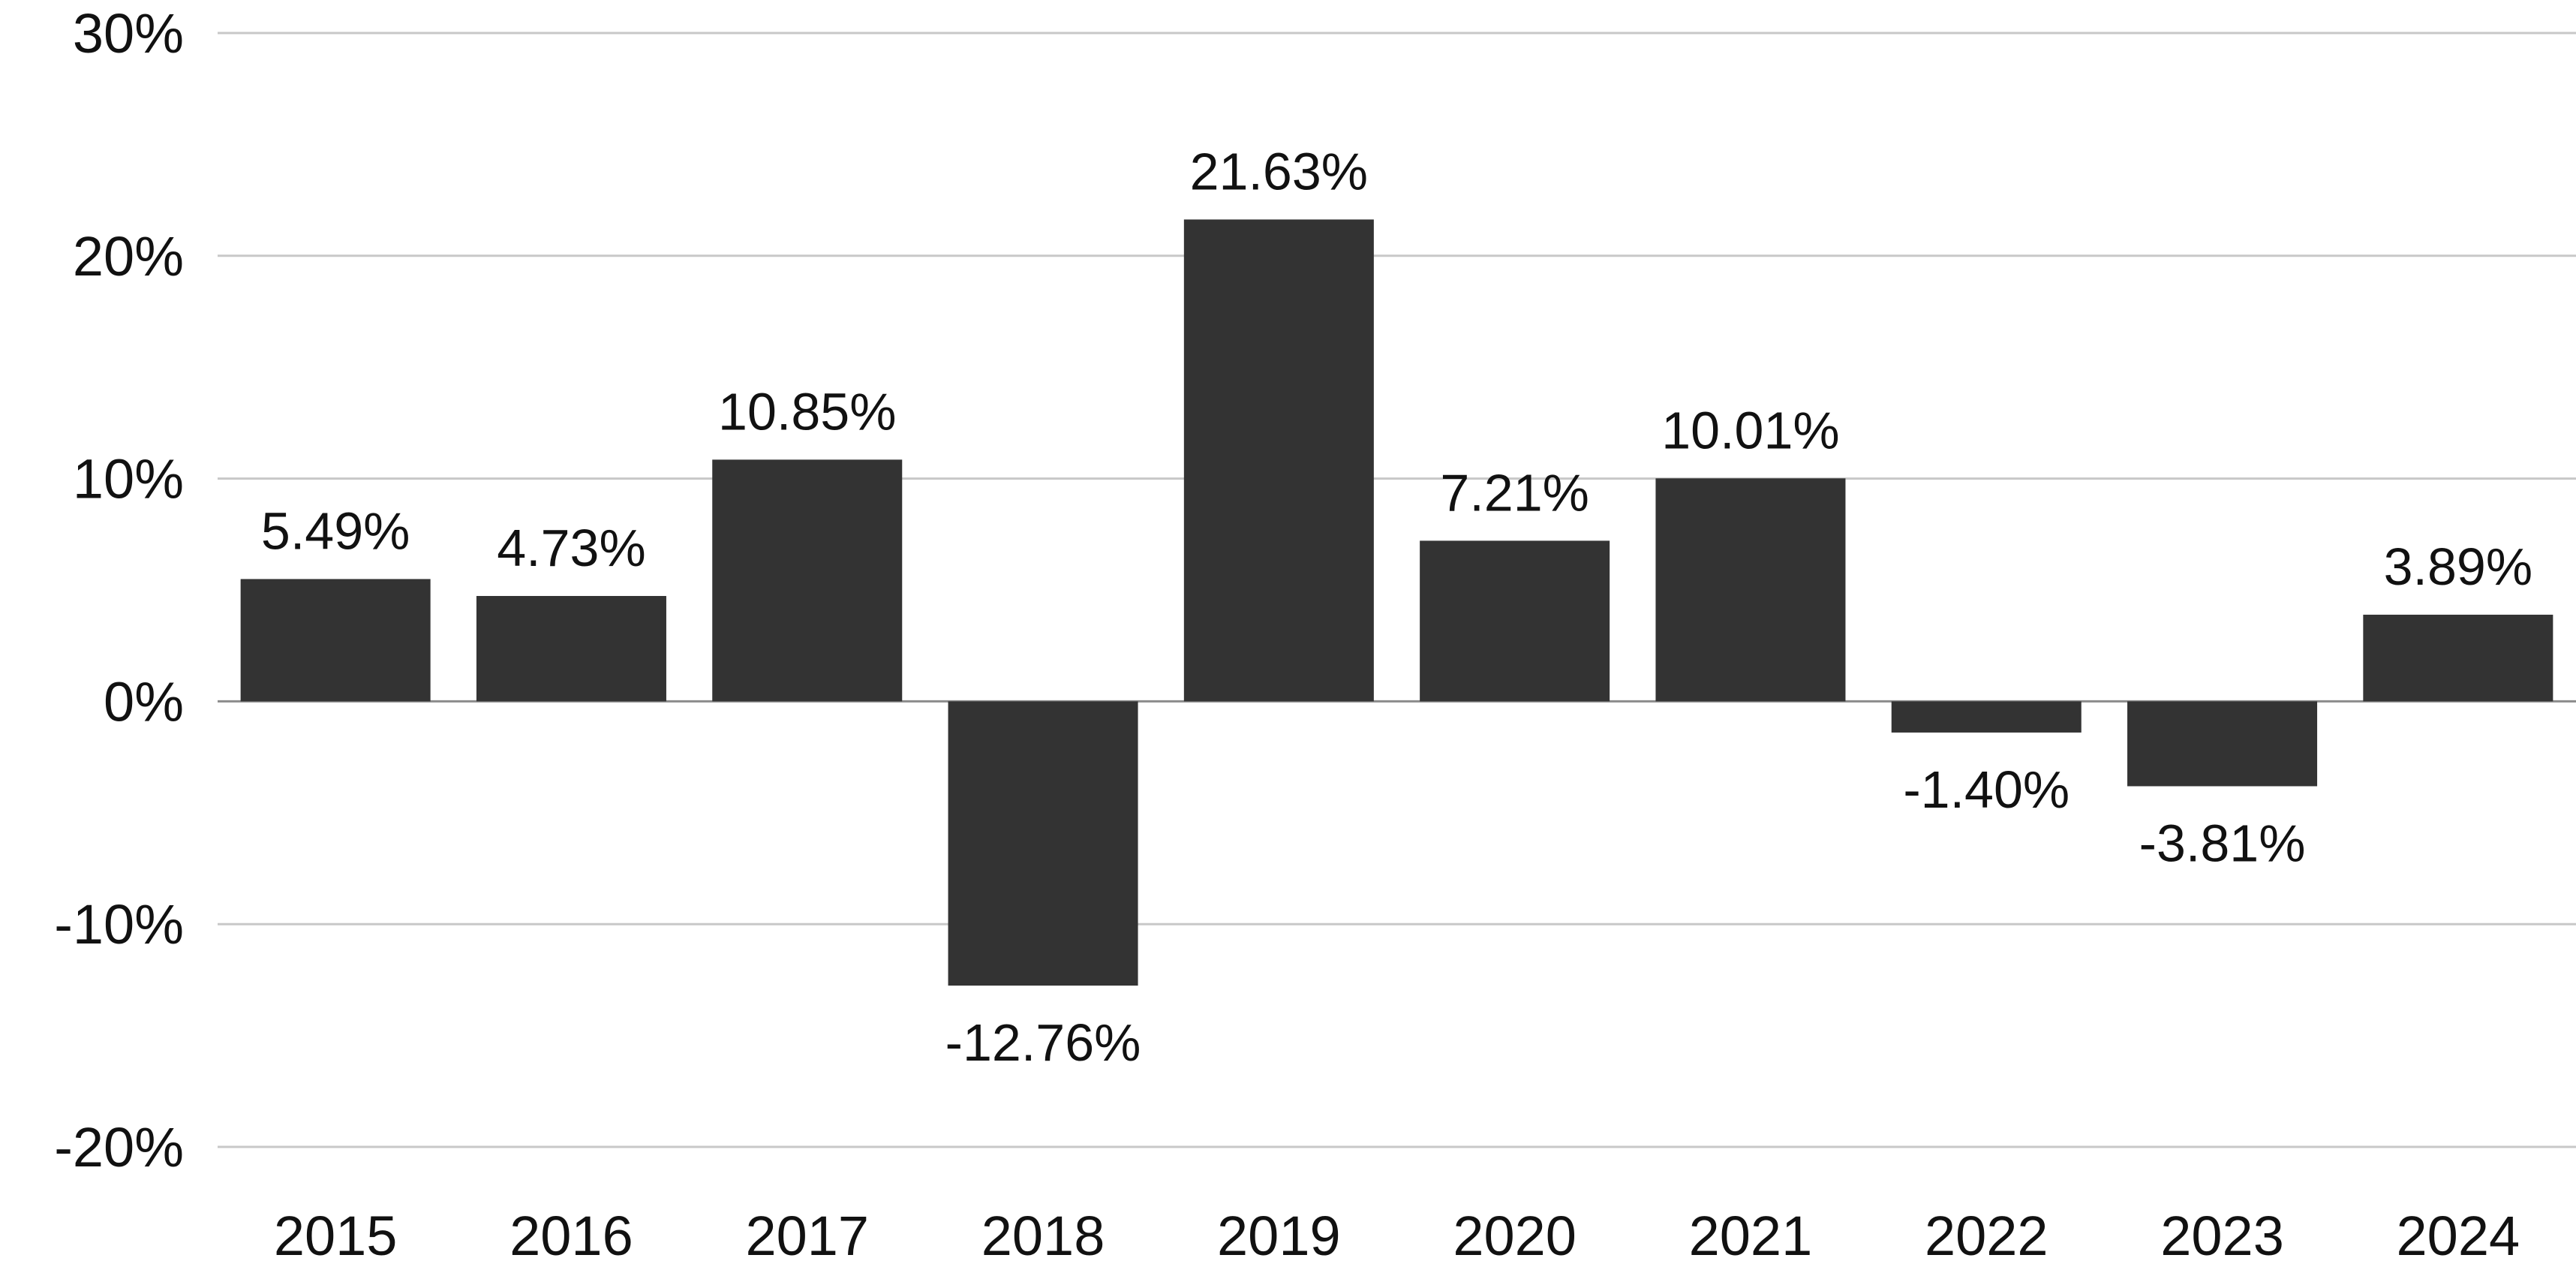 Image resolution: width=2576 pixels, height=1270 pixels. I want to click on data-label: -3.81%, so click(2222, 843).